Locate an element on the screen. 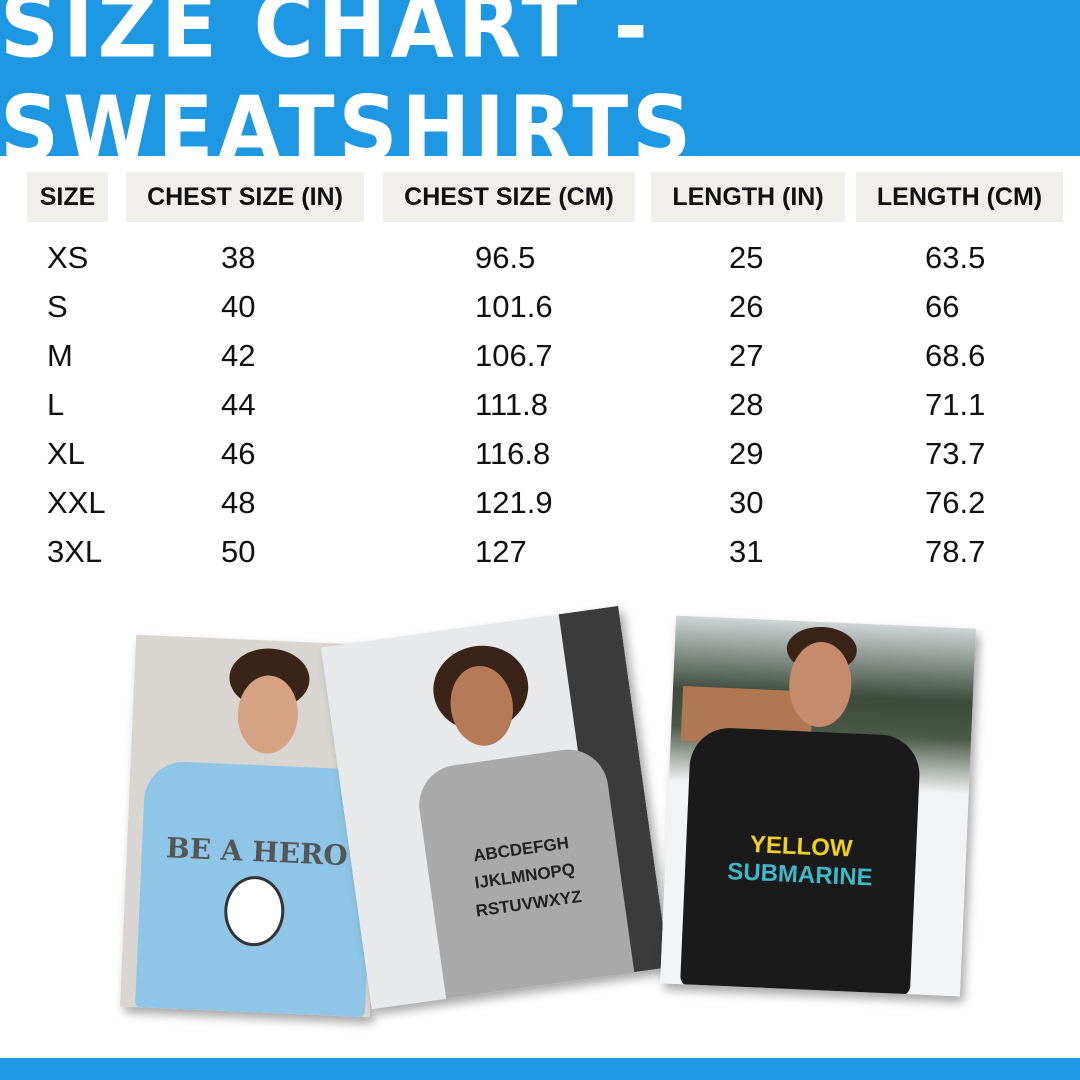  cell-size: L is located at coordinates (56, 404).